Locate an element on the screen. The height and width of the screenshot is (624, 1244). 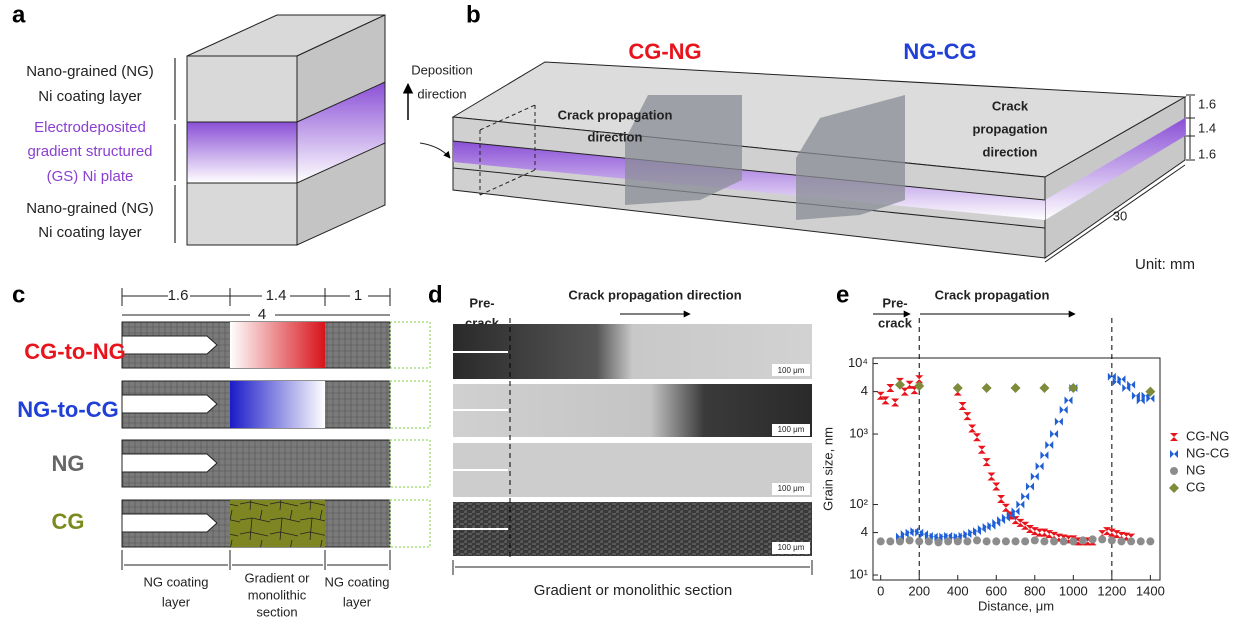
dimension-lines is located at coordinates (256, 302).